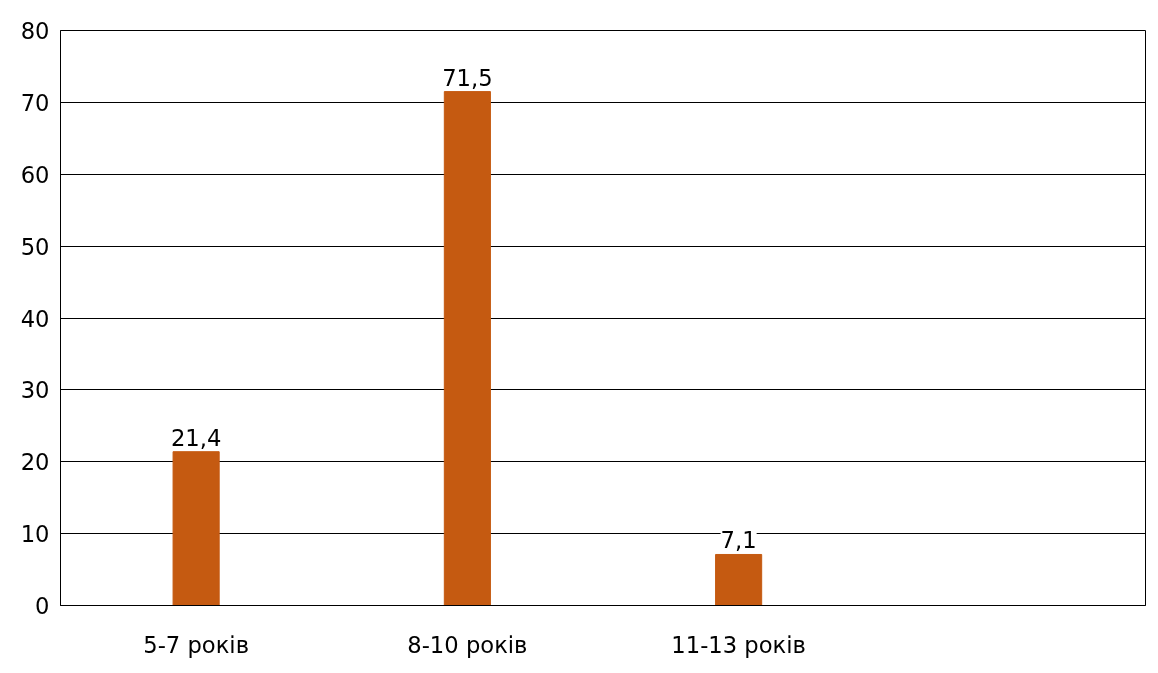  What do you see at coordinates (196, 644) in the screenshot?
I see `x-tick-label: 5-7 років` at bounding box center [196, 644].